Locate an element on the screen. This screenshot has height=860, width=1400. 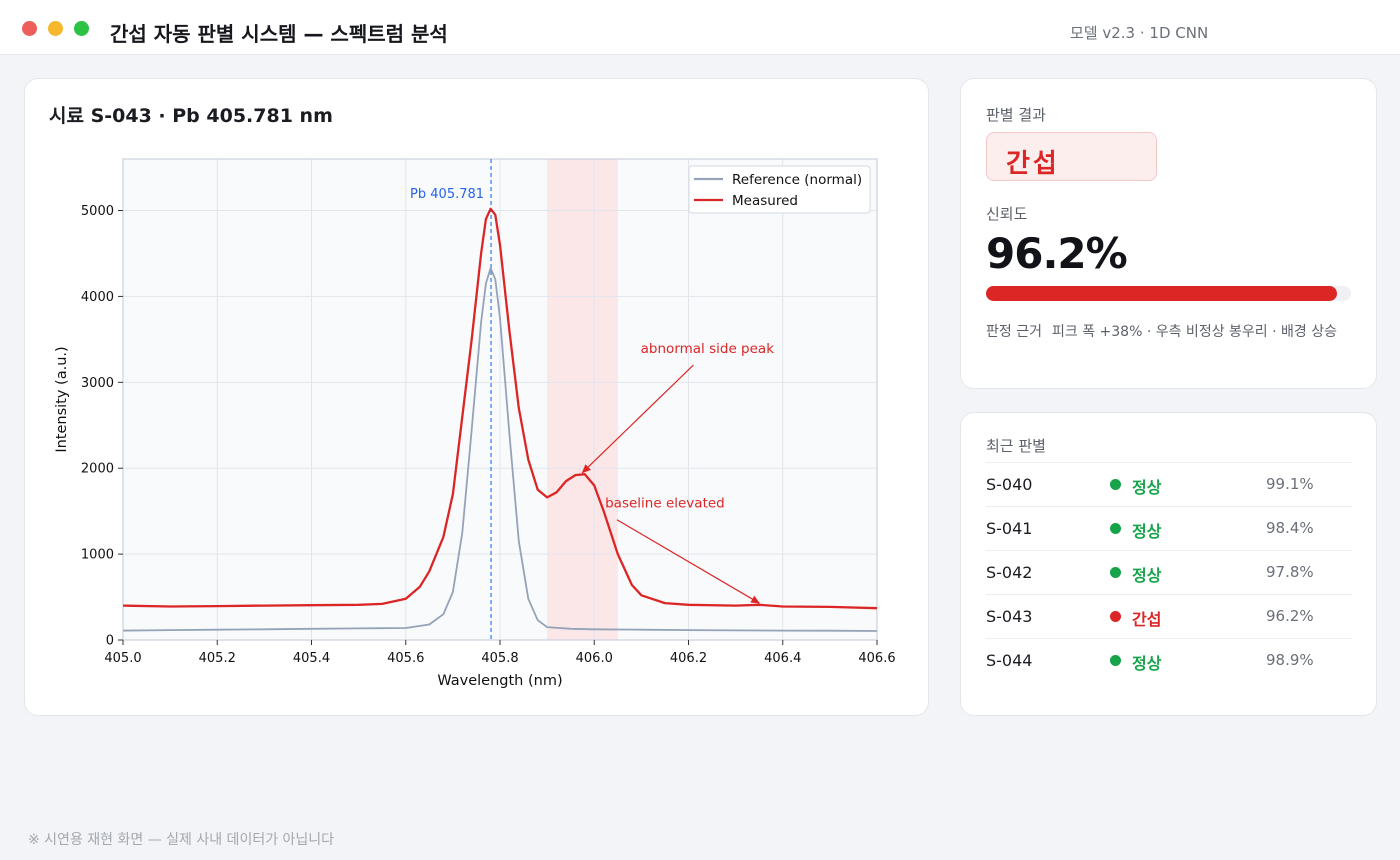
chart-legend: Reference (normal) Measured is located at coordinates (779, 189).